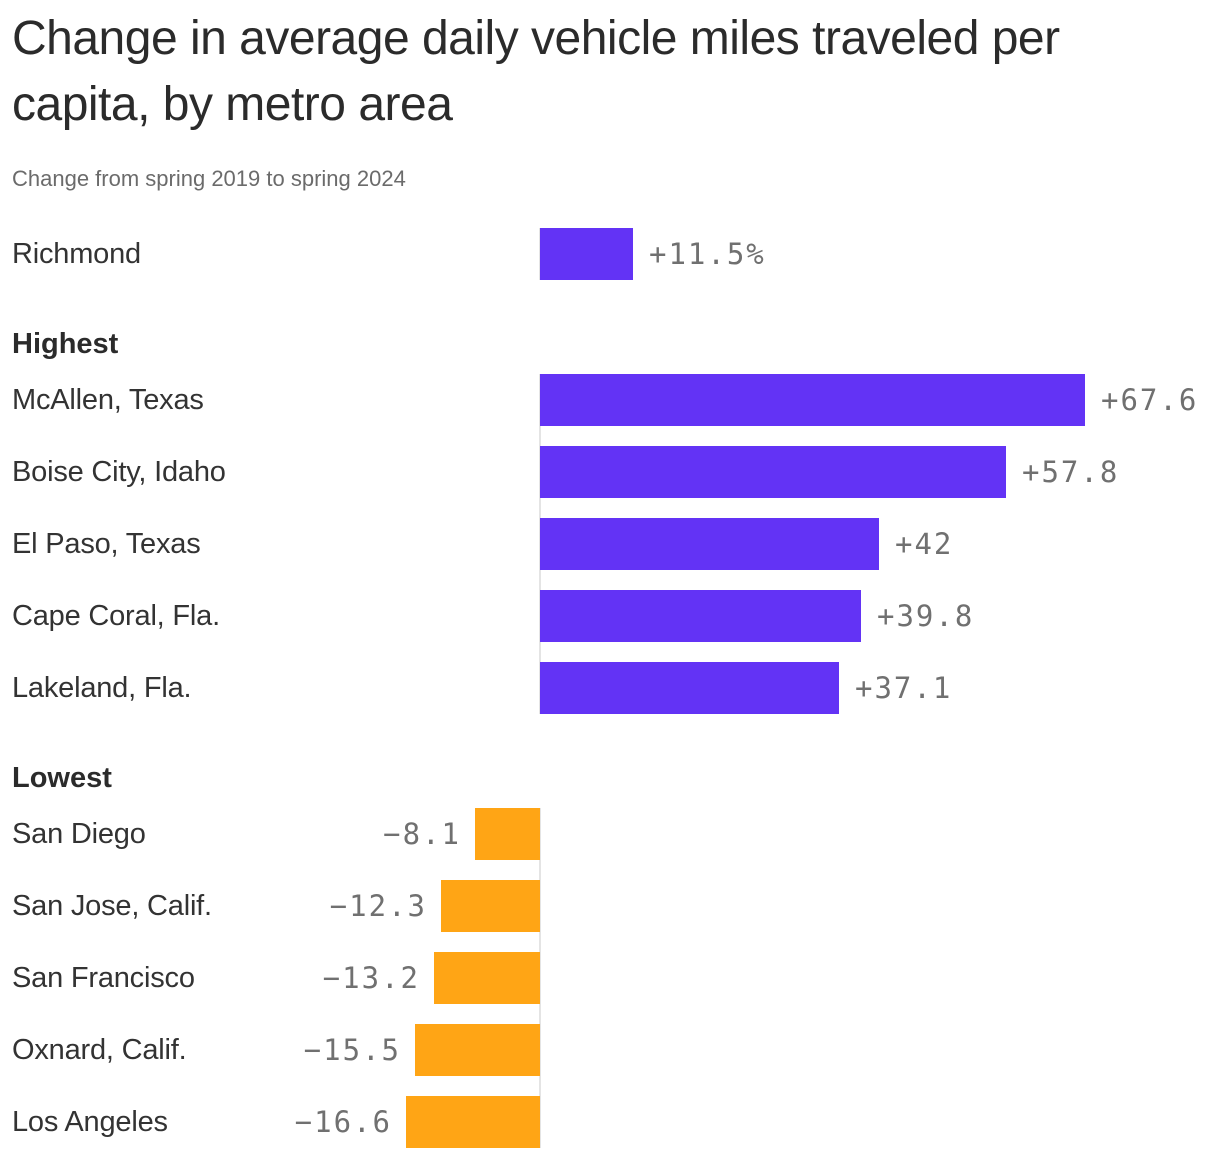 This screenshot has height=1158, width=1220. Describe the element at coordinates (108, 400) in the screenshot. I see `bar-label: McAllen, Texas` at that location.